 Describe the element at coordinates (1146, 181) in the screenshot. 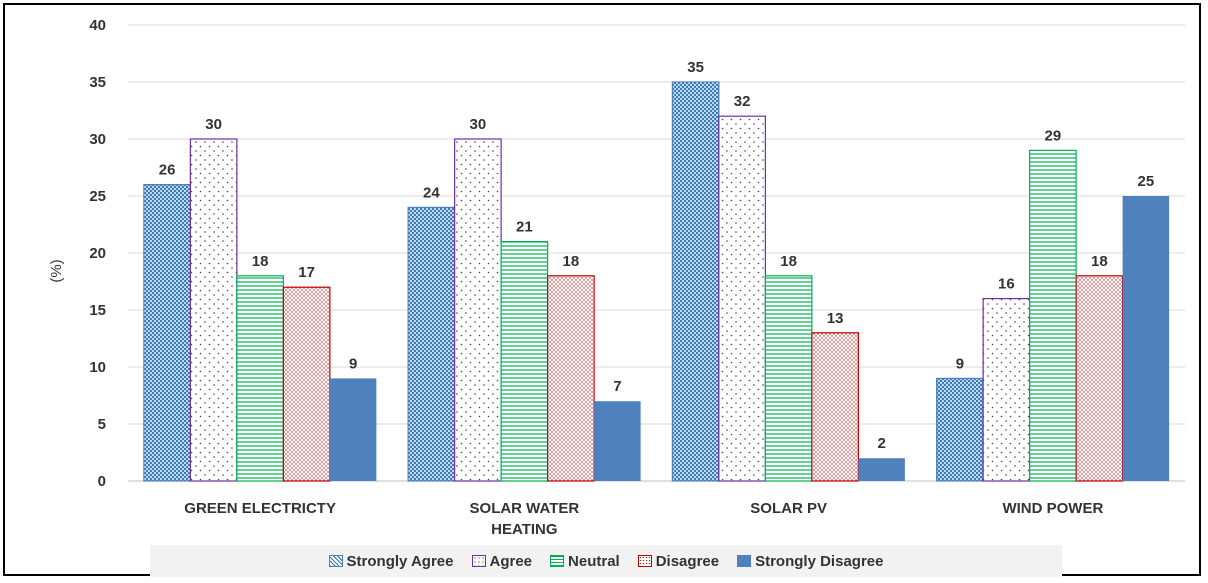

I see `data-label: 25` at that location.